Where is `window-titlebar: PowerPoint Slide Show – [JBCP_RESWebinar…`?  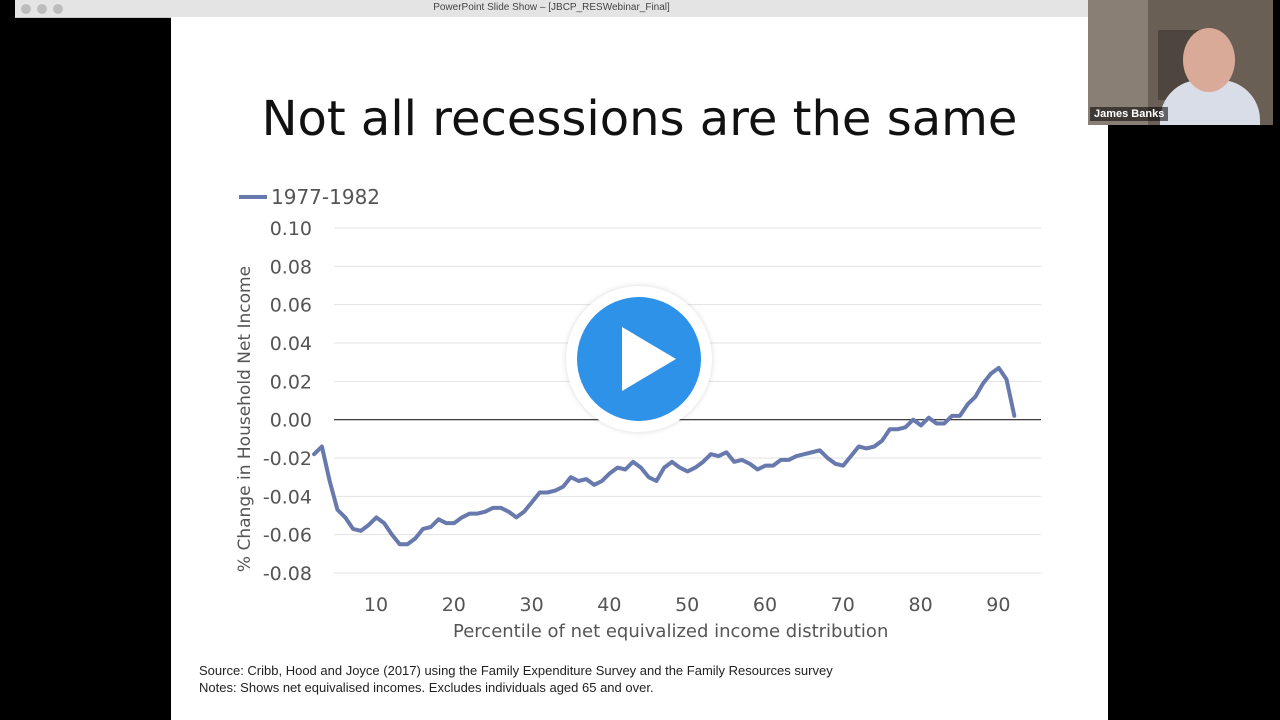
window-titlebar: PowerPoint Slide Show – [JBCP_RESWebinar… is located at coordinates (551, 9).